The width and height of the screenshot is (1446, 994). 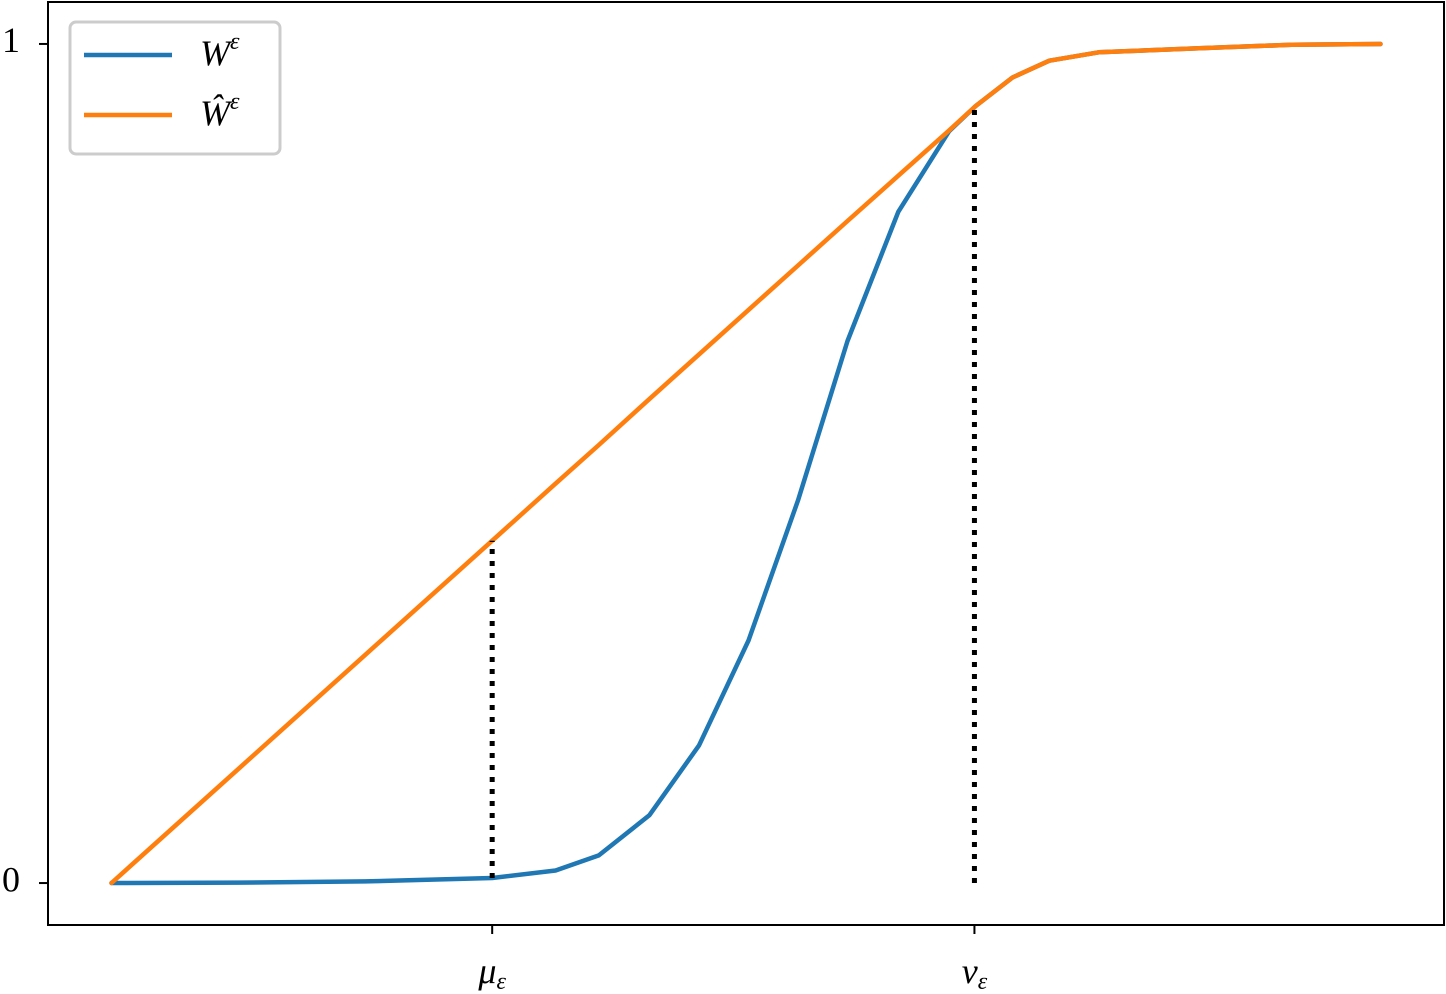 What do you see at coordinates (220, 111) in the screenshot?
I see `legend-label: Ŵε` at bounding box center [220, 111].